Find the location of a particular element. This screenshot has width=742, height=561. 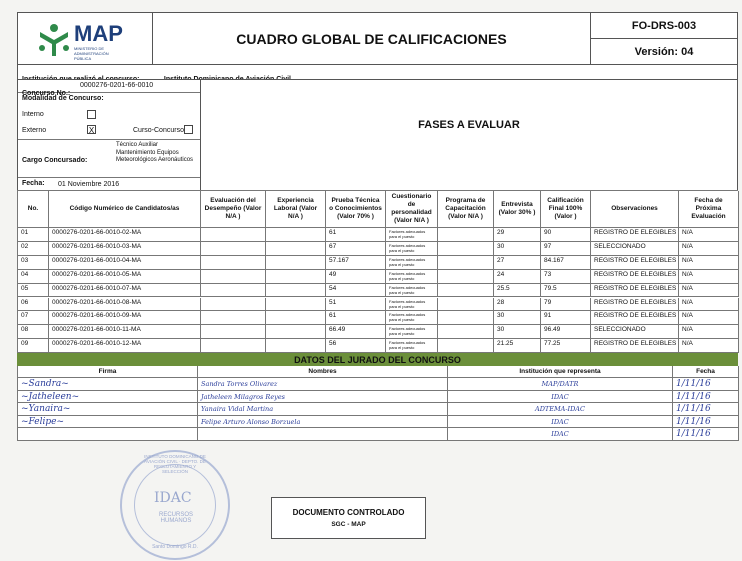

header-desempeno: Evaluación del Desempeño (Valor N/A ) is located at coordinates (233, 209).